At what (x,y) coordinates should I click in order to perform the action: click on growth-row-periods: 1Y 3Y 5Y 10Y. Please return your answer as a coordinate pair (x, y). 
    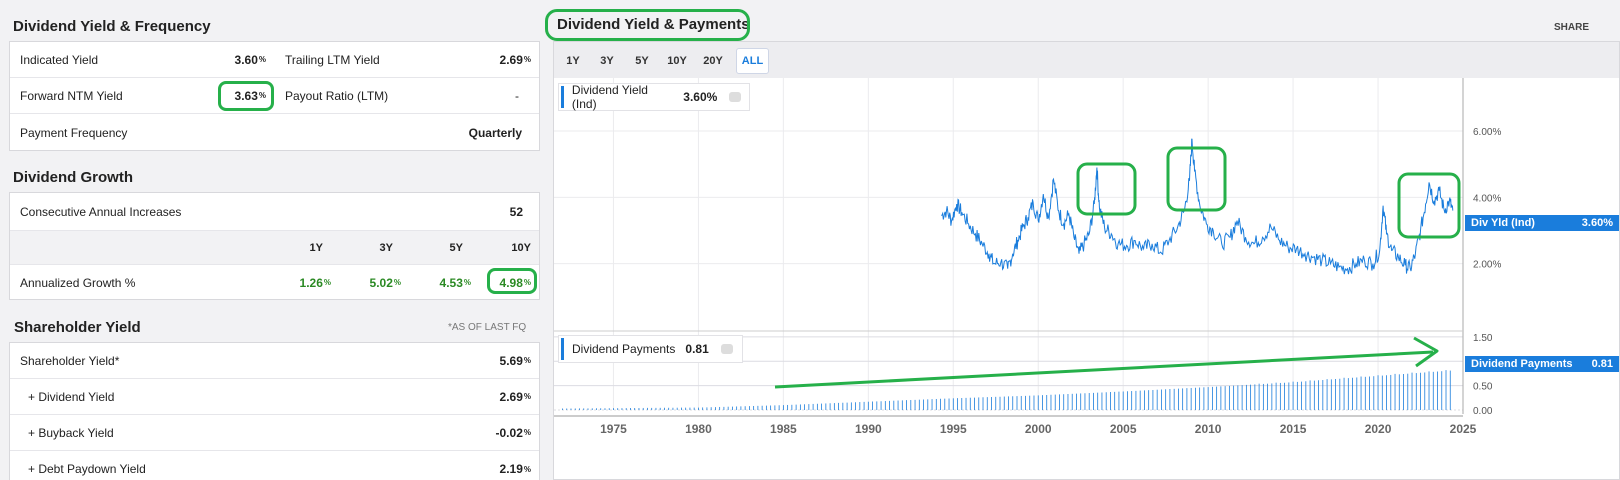
    Looking at the image, I should click on (274, 248).